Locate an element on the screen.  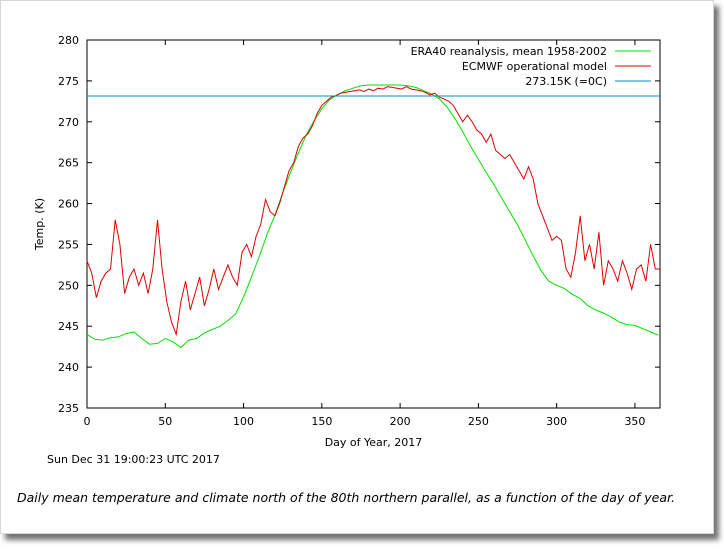
y-tick-label: 235 is located at coordinates (68, 408).